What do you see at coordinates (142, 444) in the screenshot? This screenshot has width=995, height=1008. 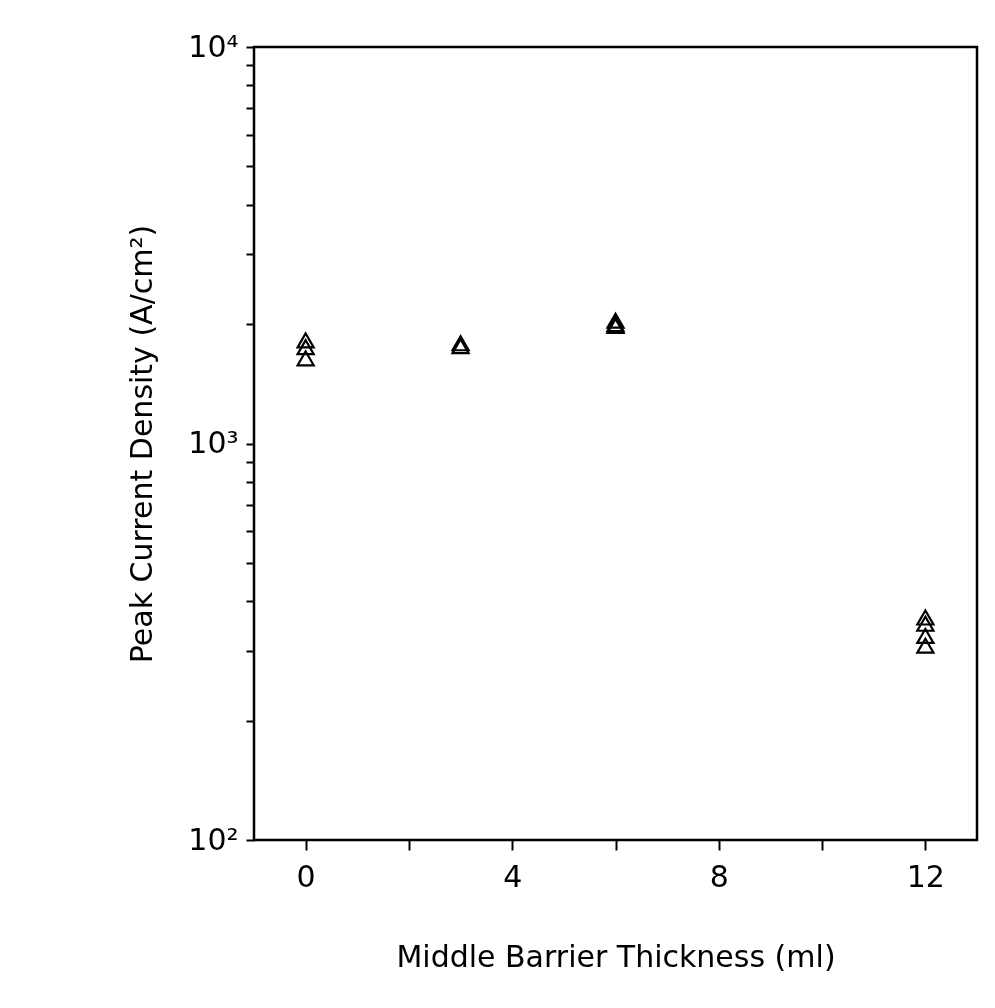 I see `y-axis-title: Peak Current Density (A/cm²)` at bounding box center [142, 444].